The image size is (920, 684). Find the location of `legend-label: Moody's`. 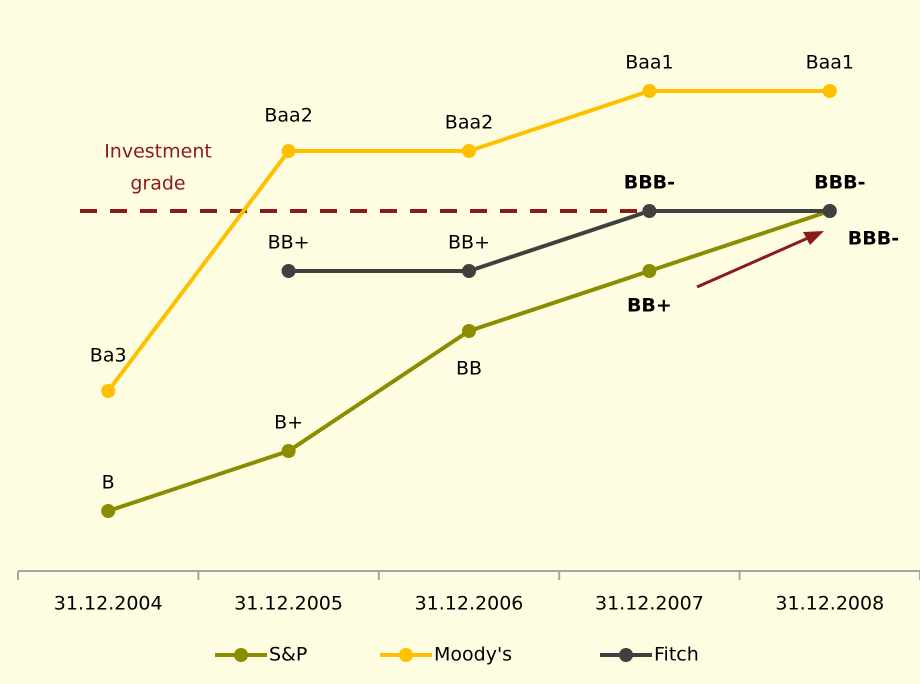

legend-label: Moody's is located at coordinates (473, 655).